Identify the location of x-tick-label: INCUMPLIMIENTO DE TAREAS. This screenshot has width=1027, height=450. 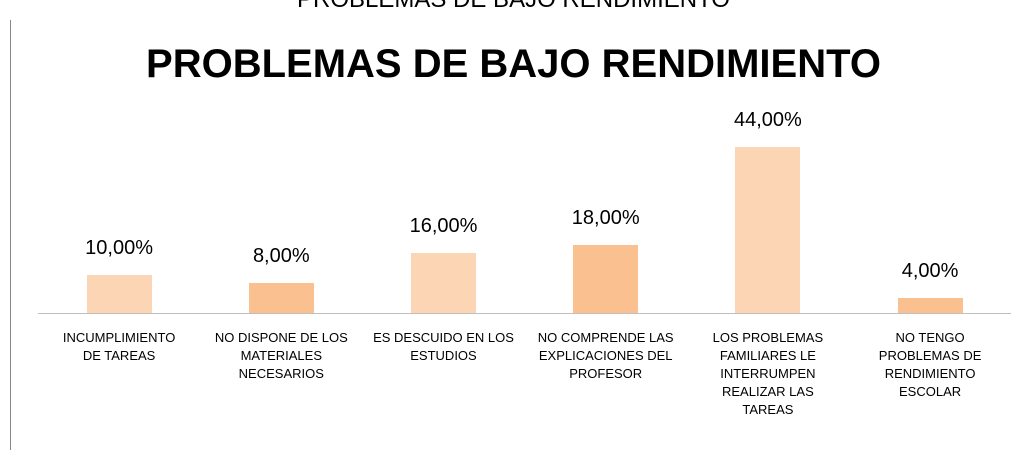
(119, 346).